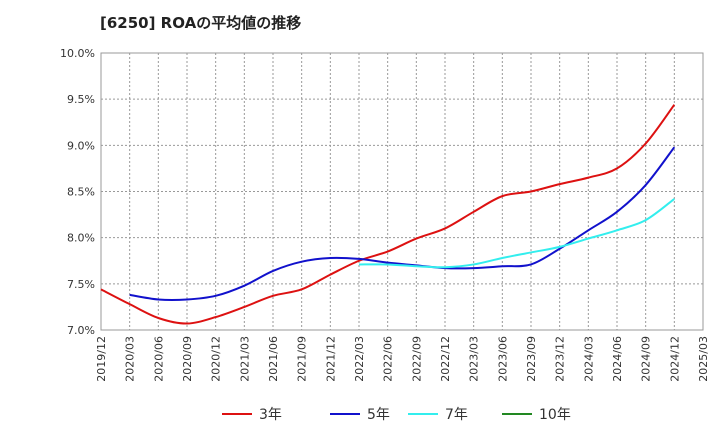 Image resolution: width=720 pixels, height=440 pixels. Describe the element at coordinates (101, 359) in the screenshot. I see `x-tick-label: 2019/12` at that location.